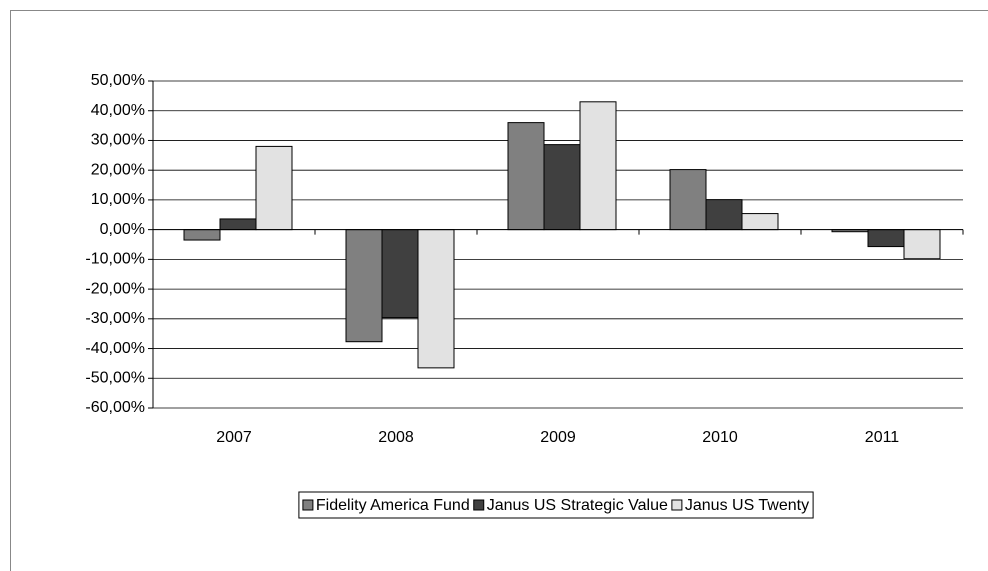 Image resolution: width=988 pixels, height=571 pixels. I want to click on y-tick-label: -40,00%, so click(115, 348).